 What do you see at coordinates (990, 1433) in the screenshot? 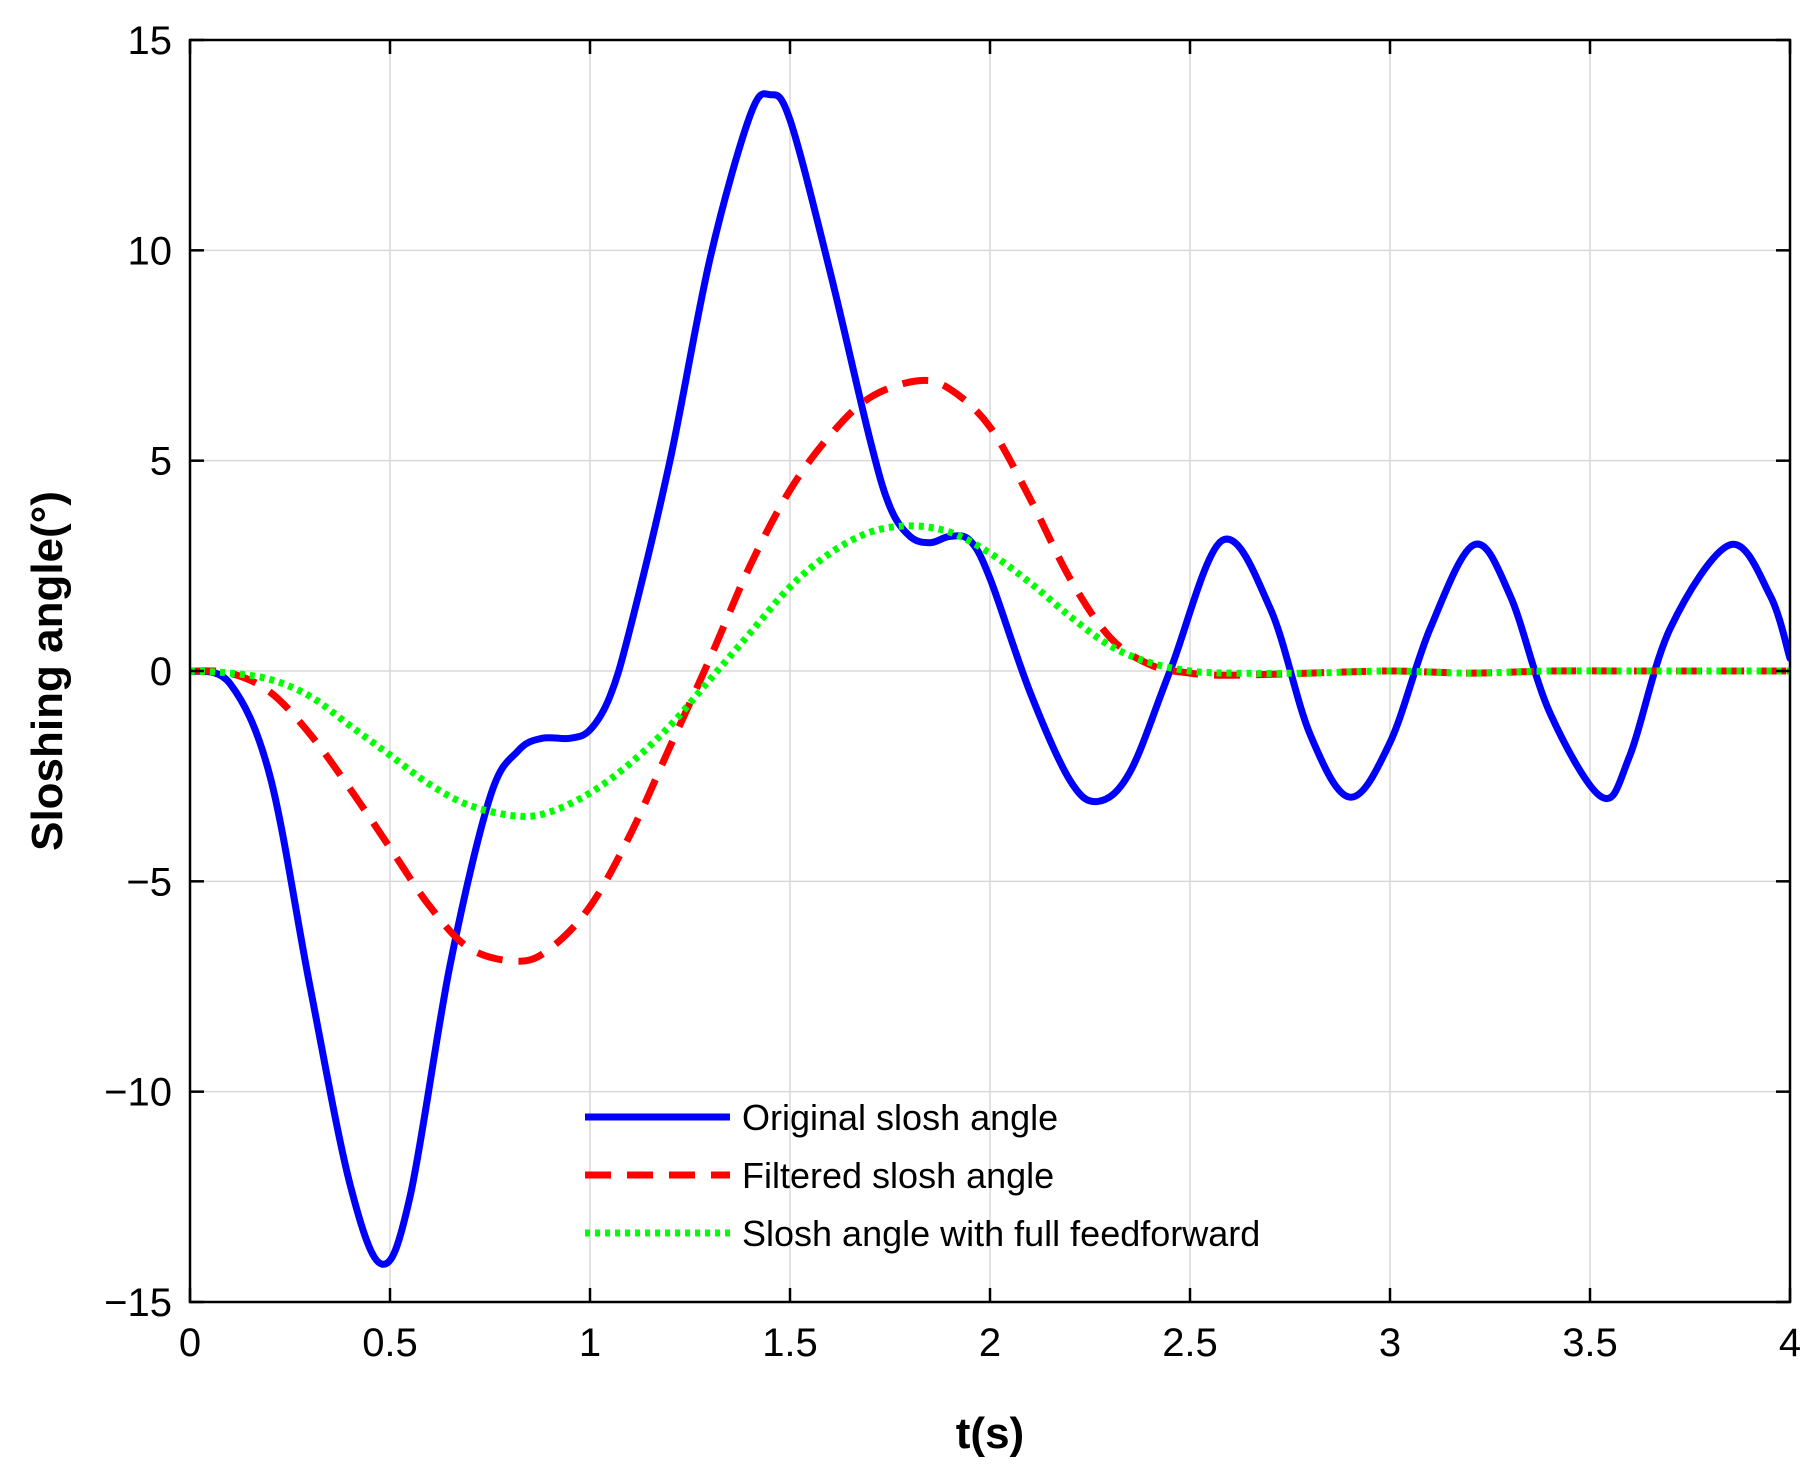
I see `x-axis-title: t(s)` at bounding box center [990, 1433].